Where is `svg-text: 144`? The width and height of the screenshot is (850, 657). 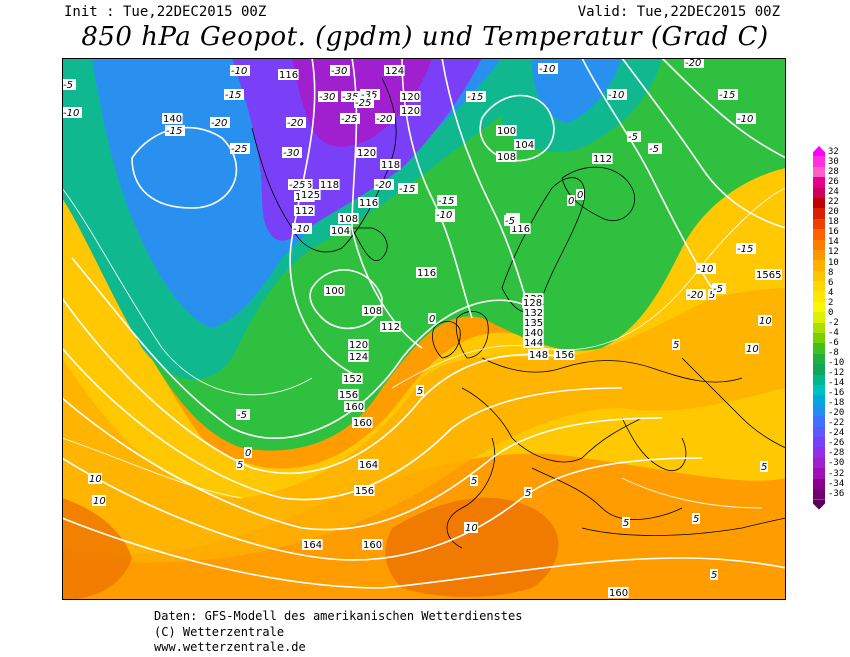
svg-text: 144 is located at coordinates (533, 343).